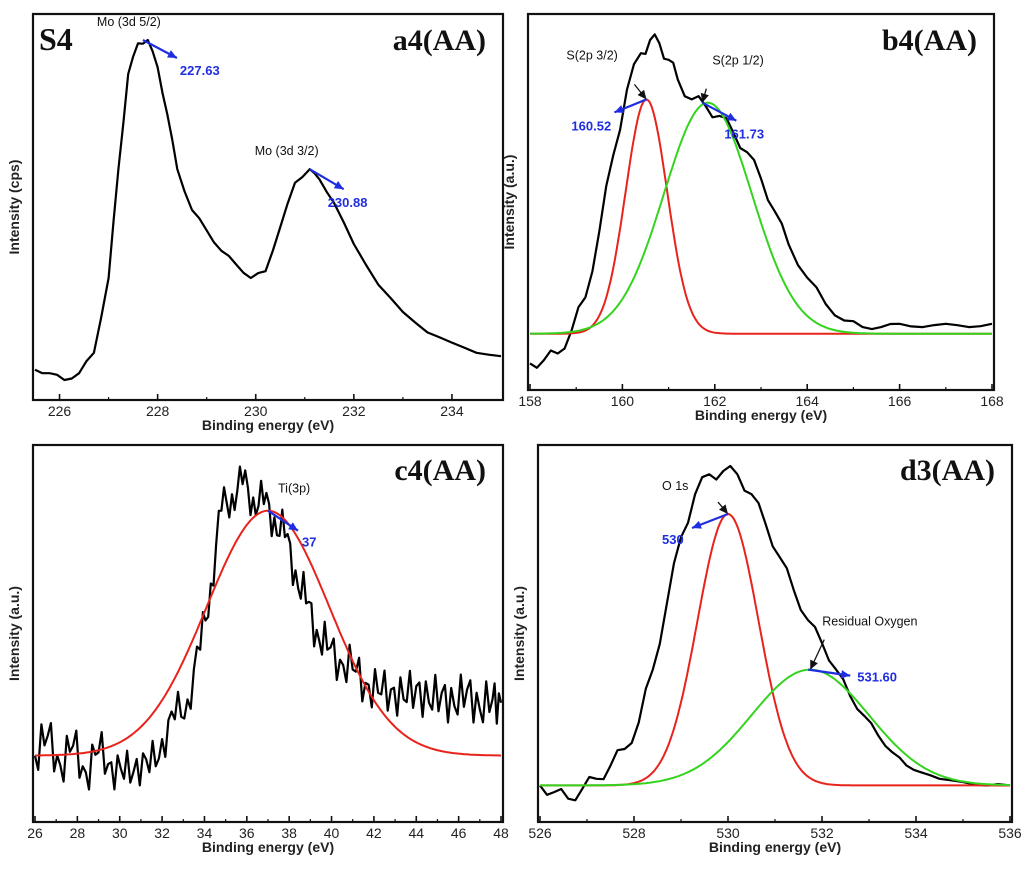 This screenshot has height=871, width=1029. Describe the element at coordinates (158, 411) in the screenshot. I see `x-tick-label: 228` at that location.